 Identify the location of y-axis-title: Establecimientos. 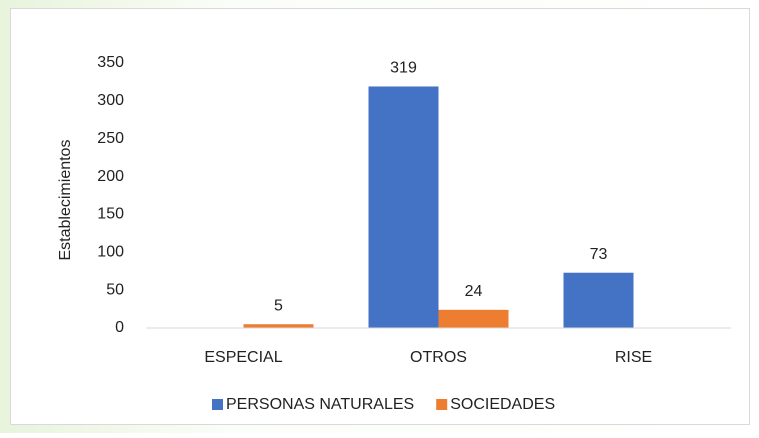
(65, 200).